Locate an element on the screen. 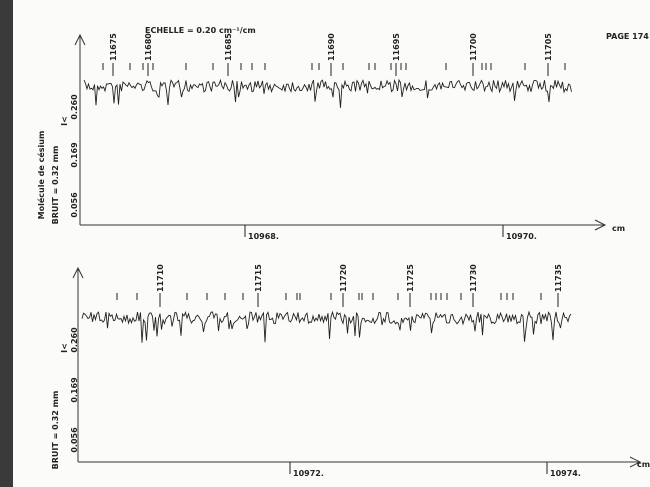 The height and width of the screenshot is (487, 650). line-number: 11675 is located at coordinates (113, 47).